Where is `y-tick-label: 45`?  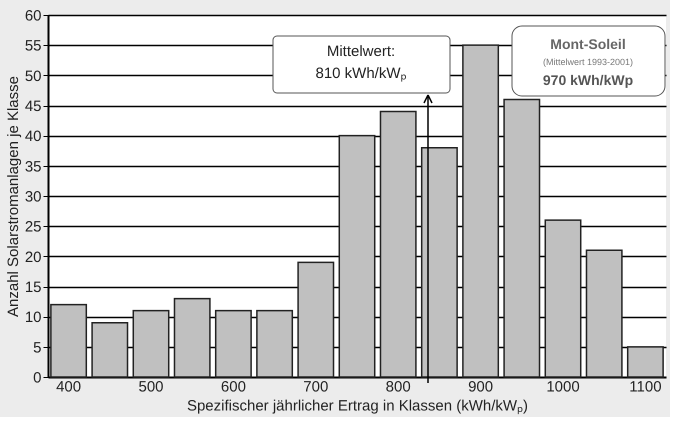 y-tick-label: 45 is located at coordinates (33, 106).